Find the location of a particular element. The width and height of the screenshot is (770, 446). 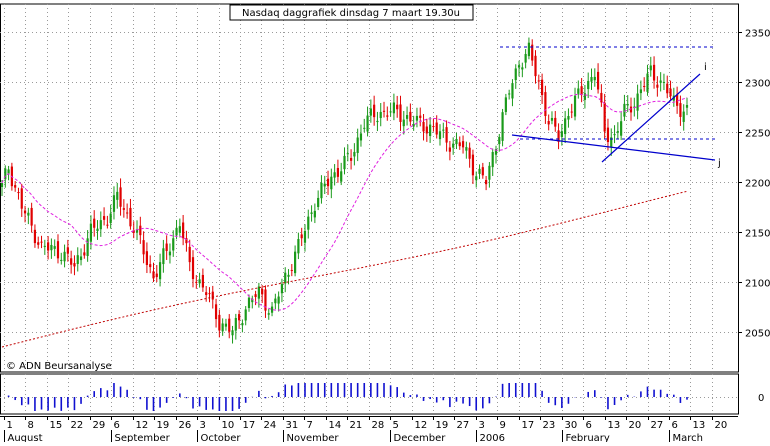

x-day-label: 5 is located at coordinates (396, 425).